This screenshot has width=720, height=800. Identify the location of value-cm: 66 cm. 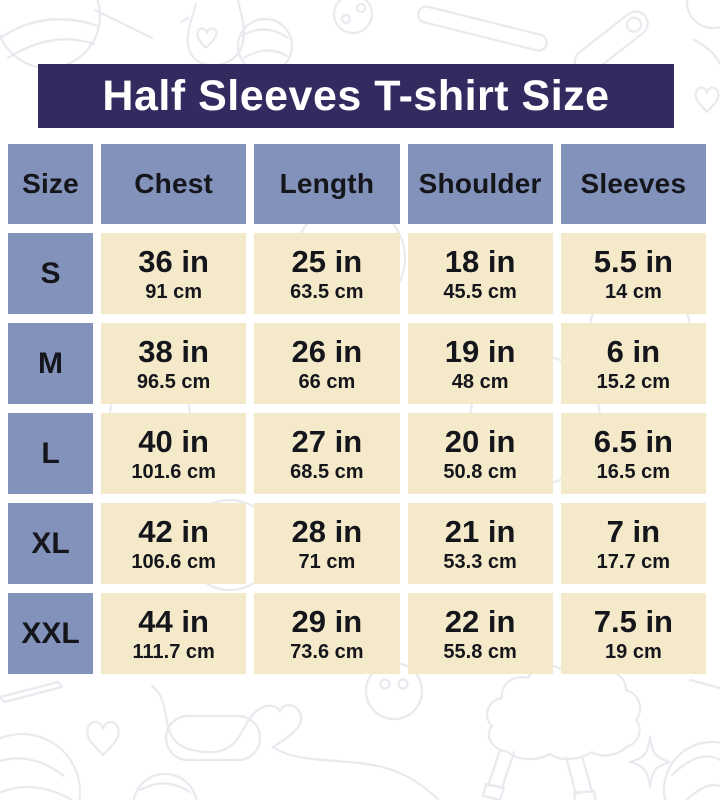
(327, 381).